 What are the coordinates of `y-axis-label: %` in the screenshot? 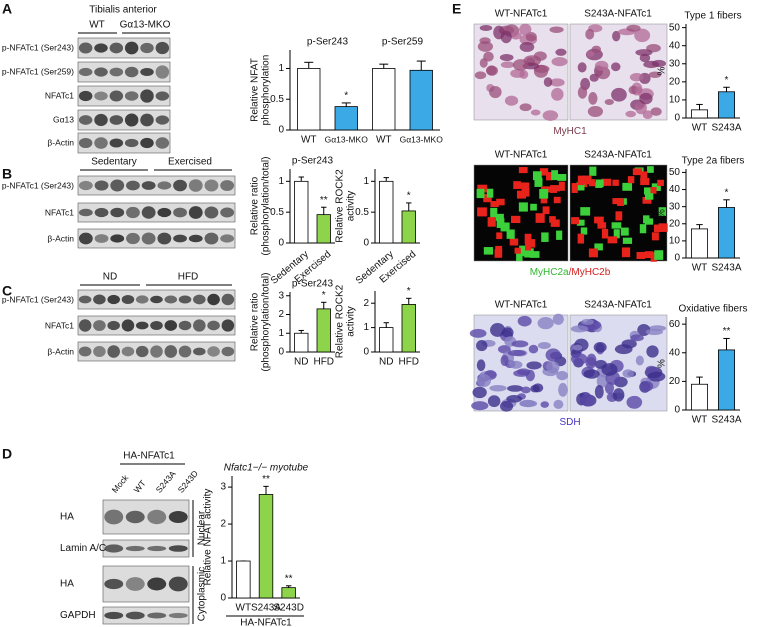 It's located at (662, 70).